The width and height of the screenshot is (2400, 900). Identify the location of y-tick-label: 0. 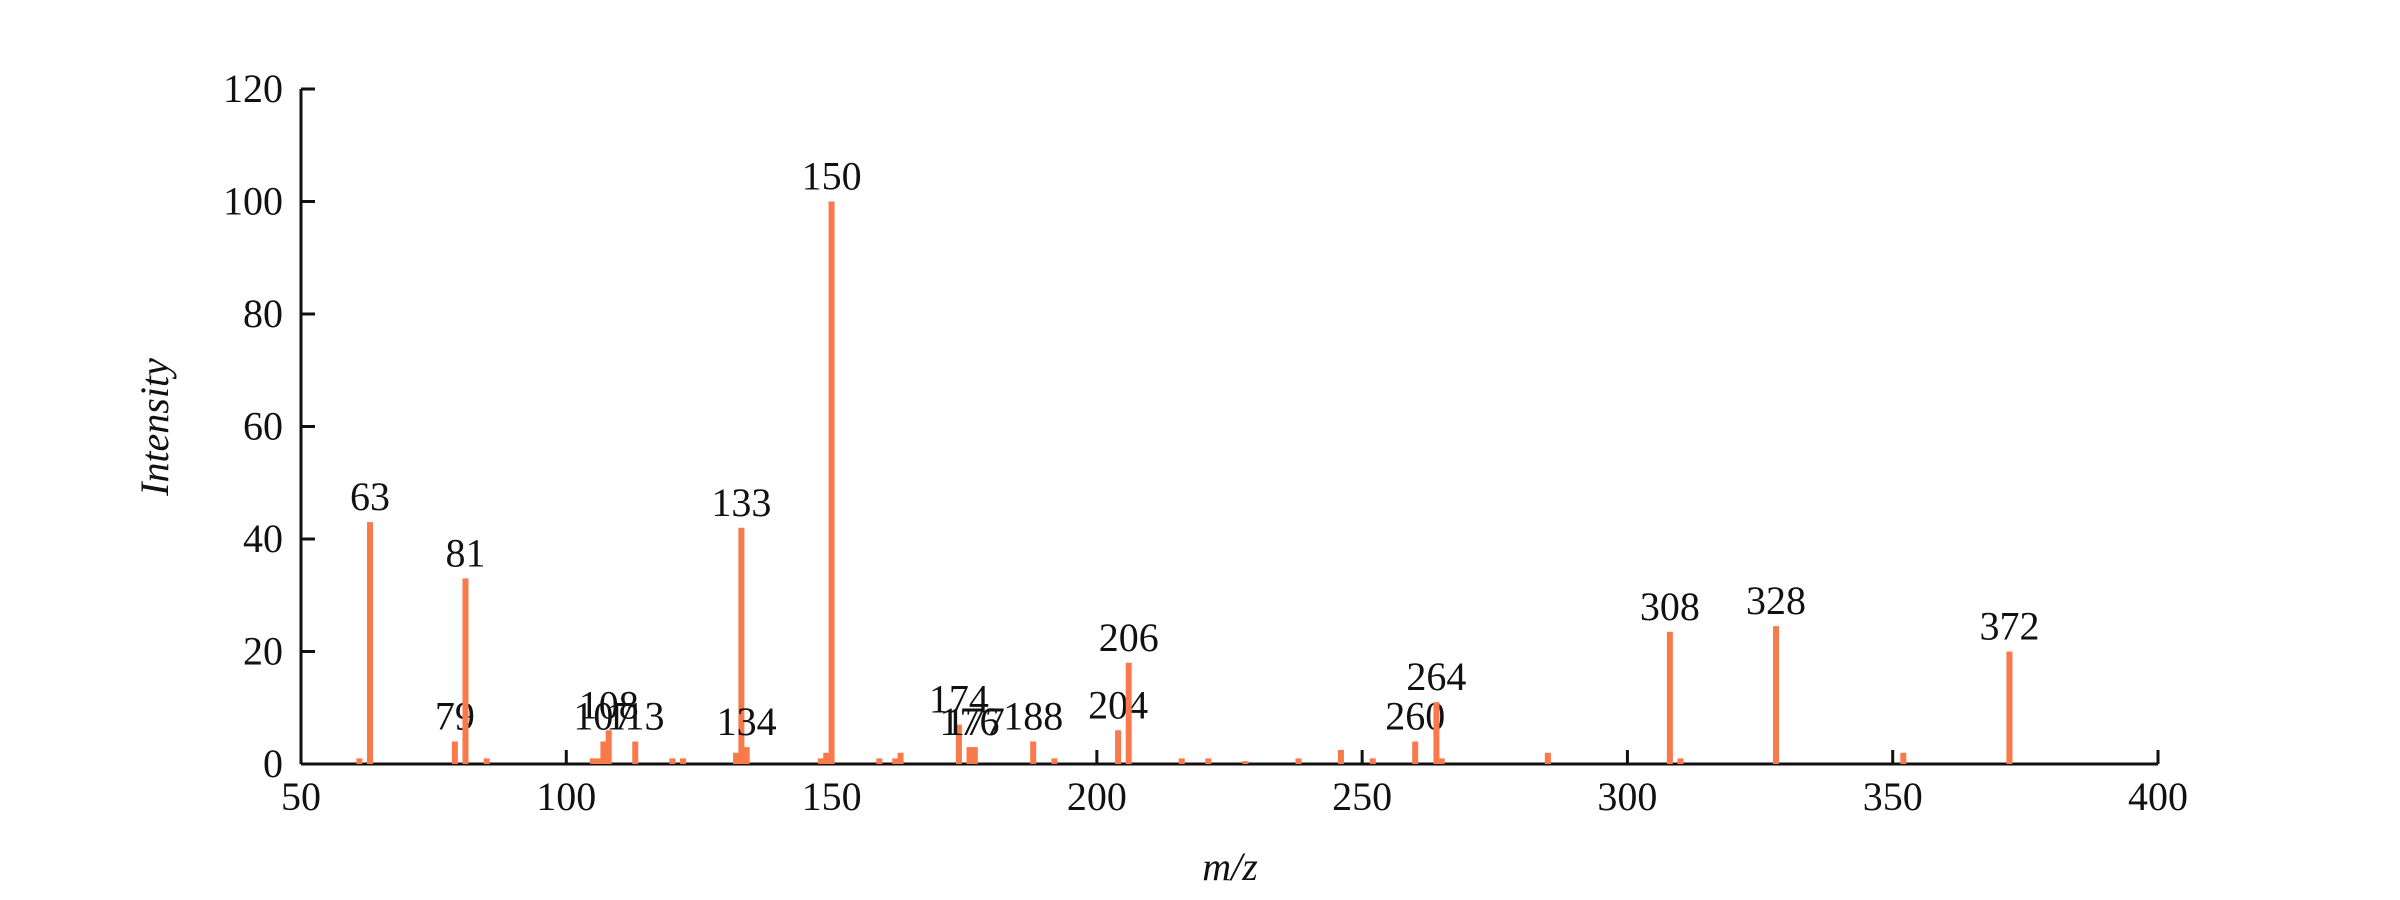
(273, 763).